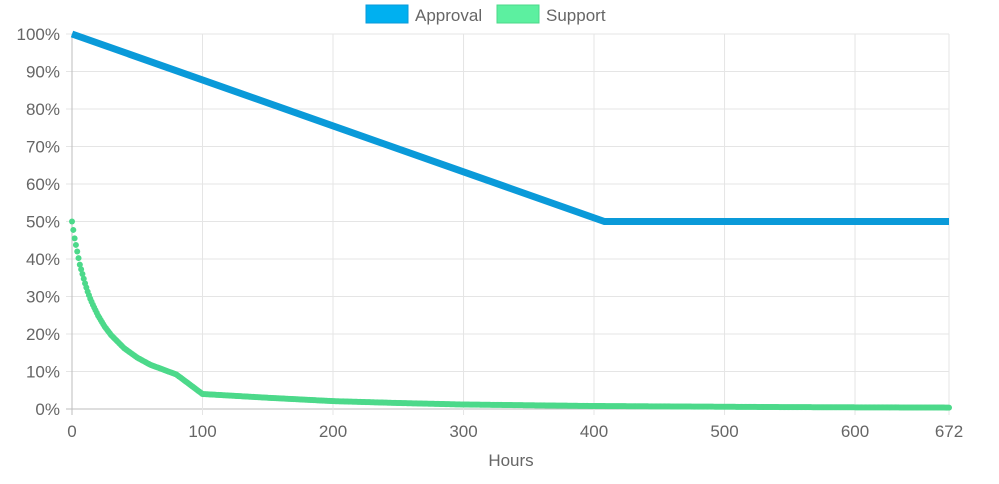 The width and height of the screenshot is (999, 484). Describe the element at coordinates (448, 15) in the screenshot. I see `legend-label-approval: Approval` at that location.